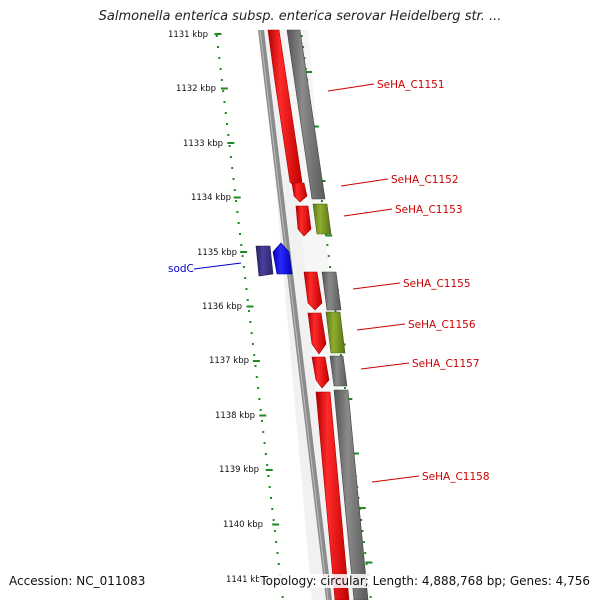 The image size is (600, 600). What do you see at coordinates (229, 361) in the screenshot?
I see `tick-label: 1137 kbp` at bounding box center [229, 361].